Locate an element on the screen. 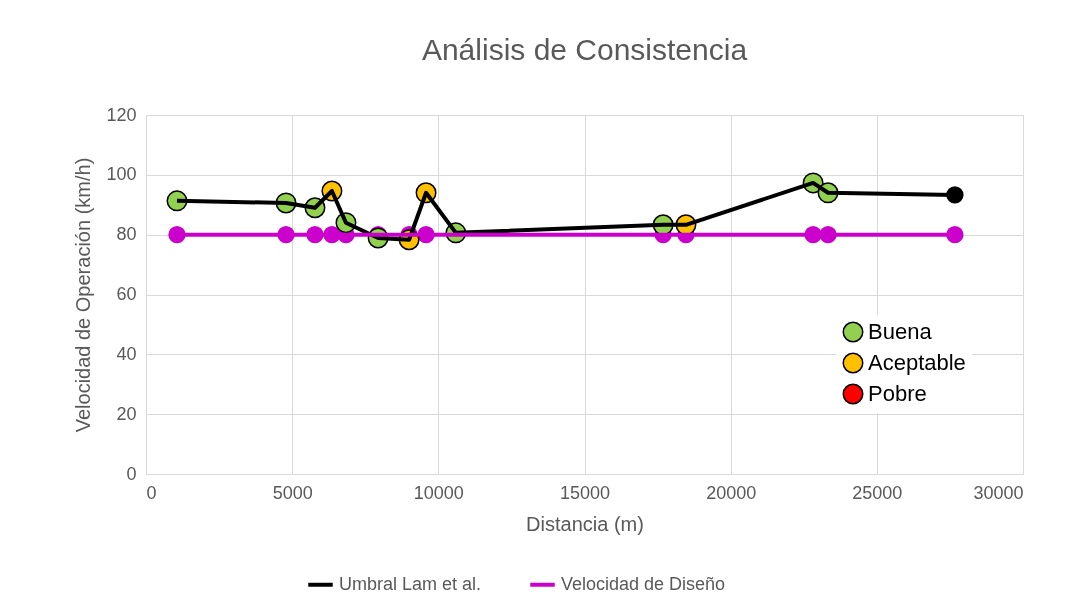 The height and width of the screenshot is (616, 1084). legend-label: Umbral Lam et al. is located at coordinates (410, 583).